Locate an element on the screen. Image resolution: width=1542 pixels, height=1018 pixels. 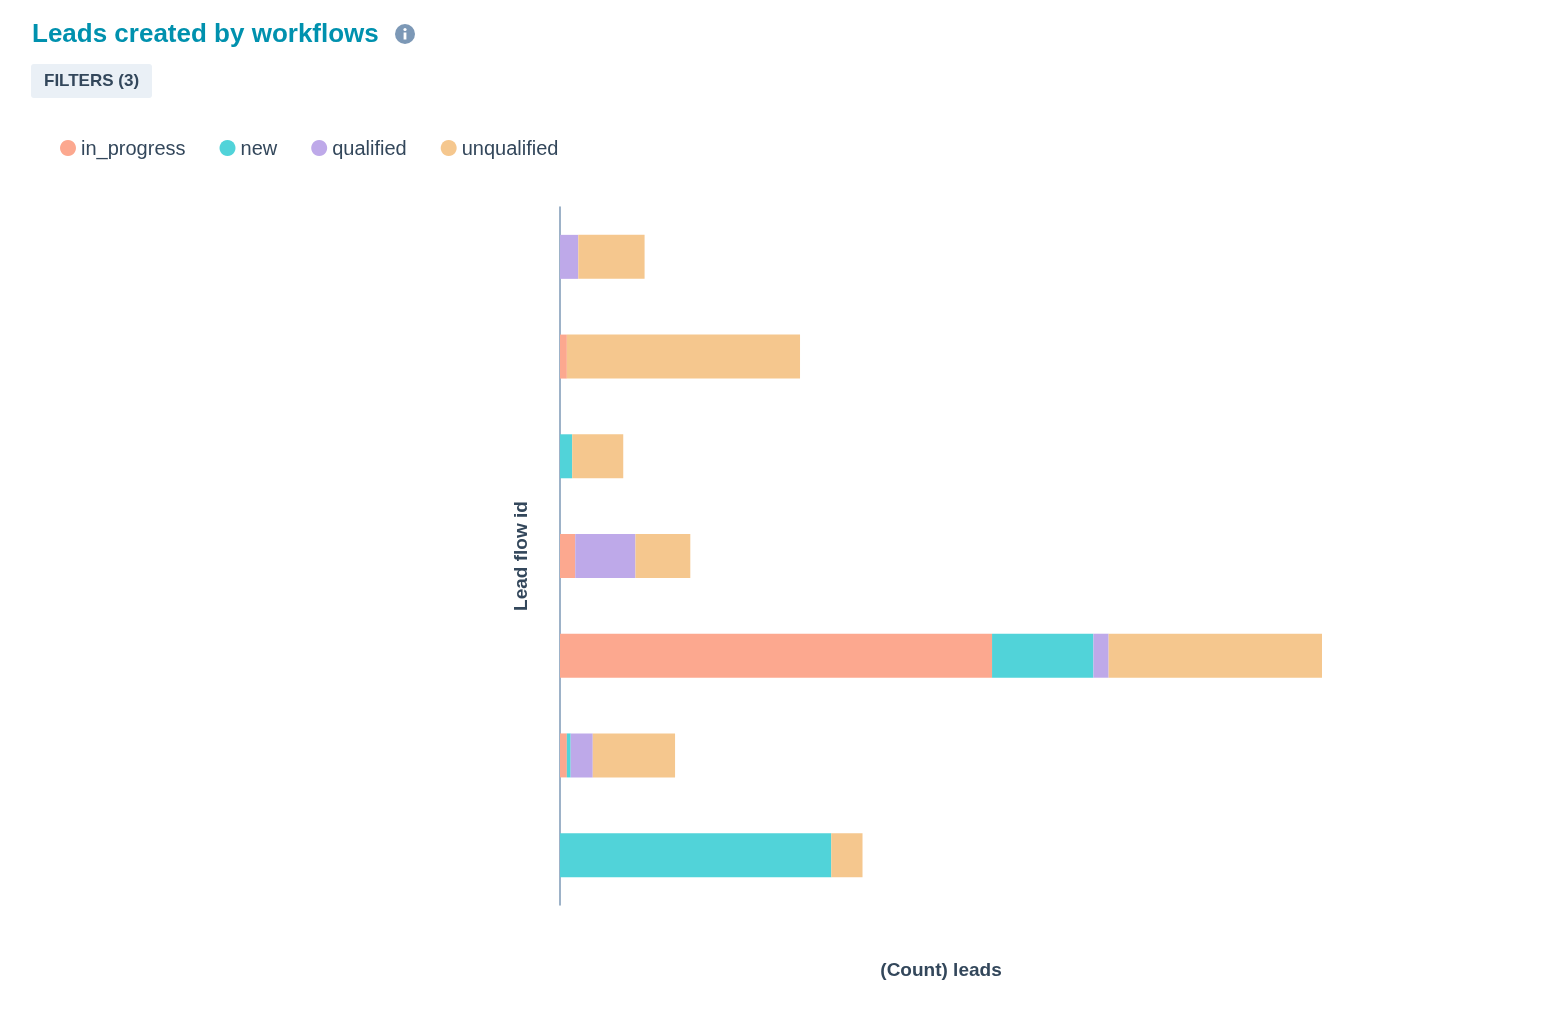
y-axis-title: Lead flow id is located at coordinates (520, 556).